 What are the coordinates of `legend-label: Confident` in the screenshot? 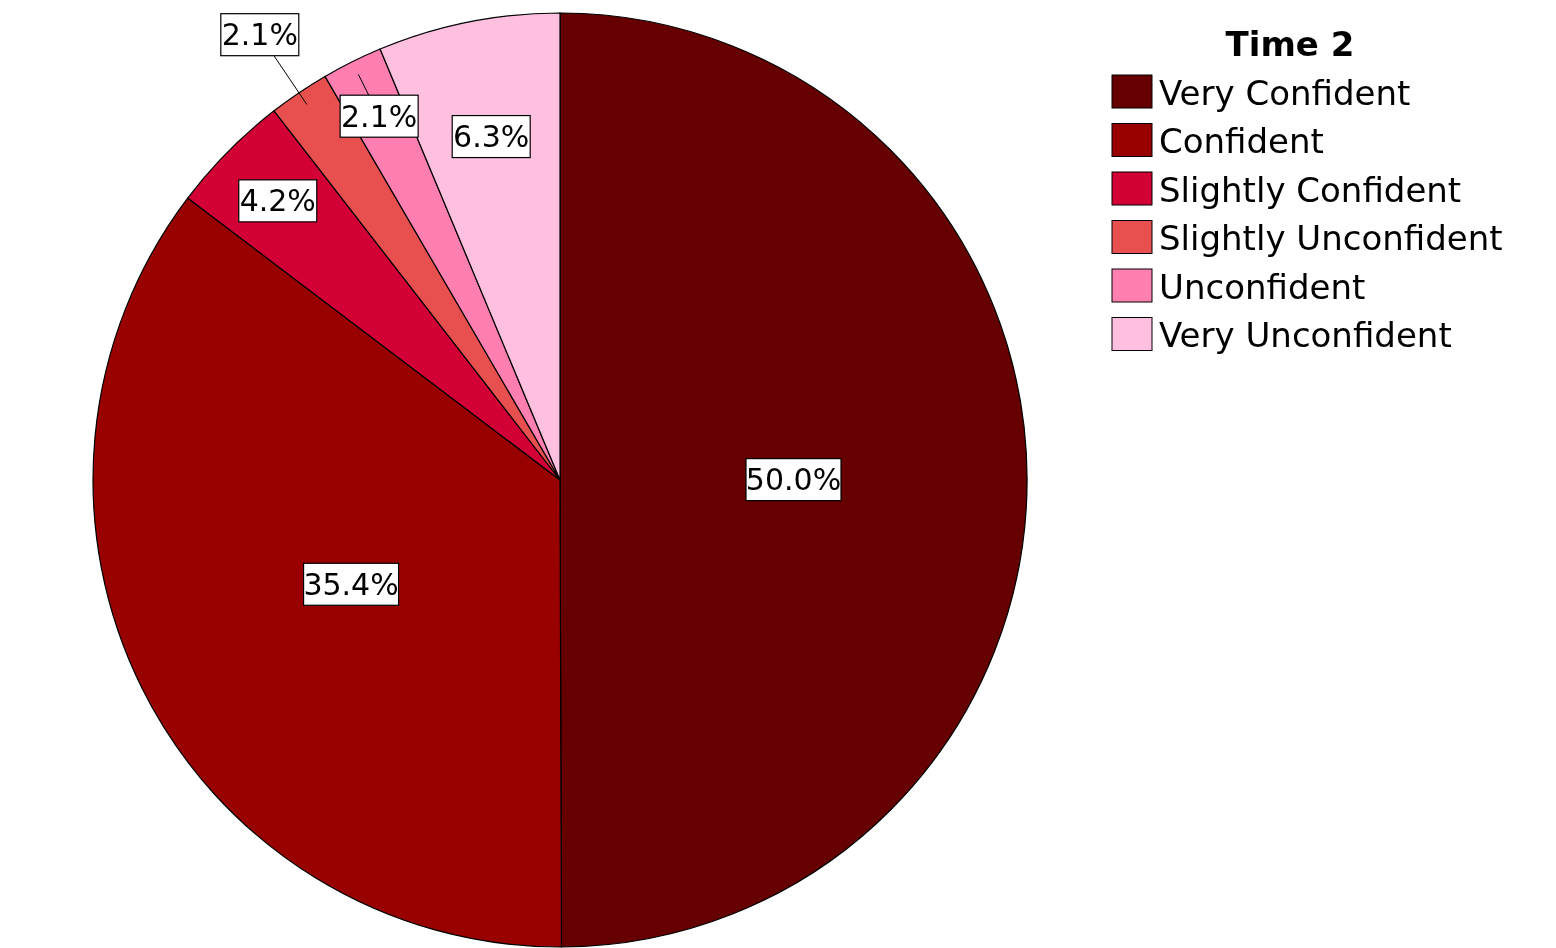 It's located at (1241, 141).